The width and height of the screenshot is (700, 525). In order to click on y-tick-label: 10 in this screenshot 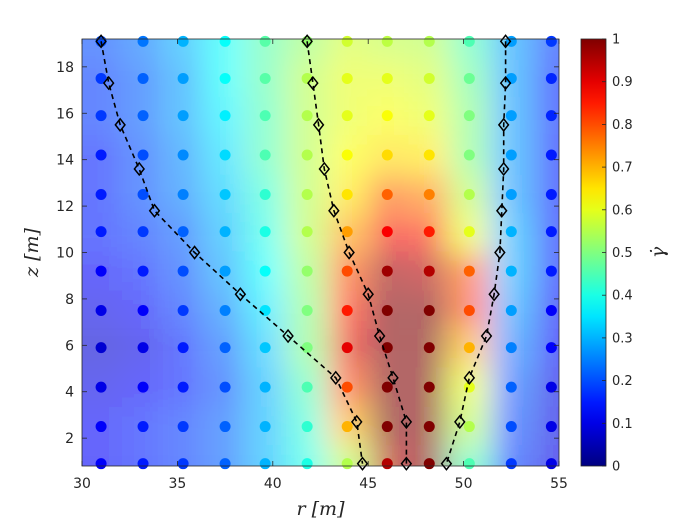, I will do `click(65, 254)`.